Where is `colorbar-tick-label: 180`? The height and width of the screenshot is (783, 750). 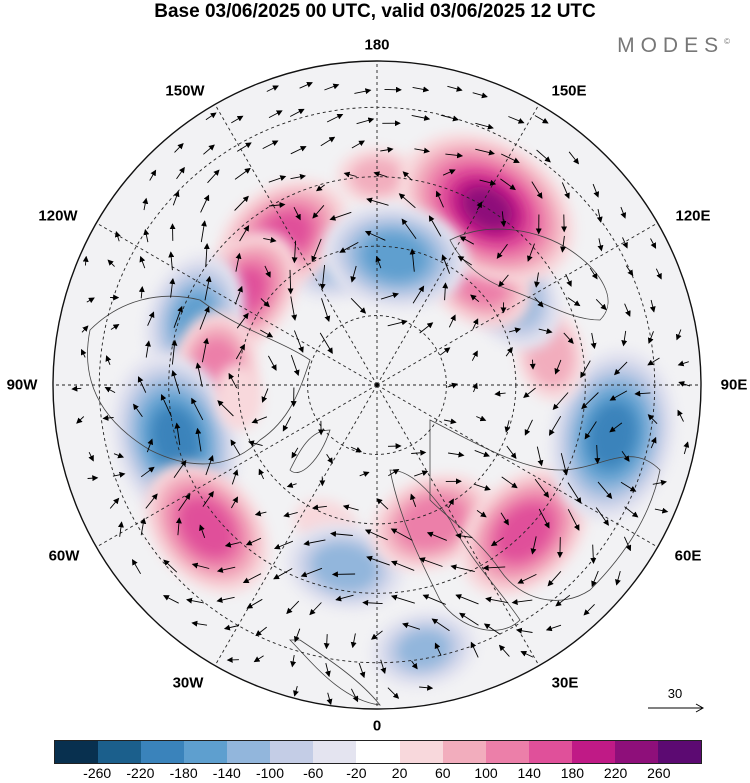 colorbar-tick-label: 180 is located at coordinates (572, 773).